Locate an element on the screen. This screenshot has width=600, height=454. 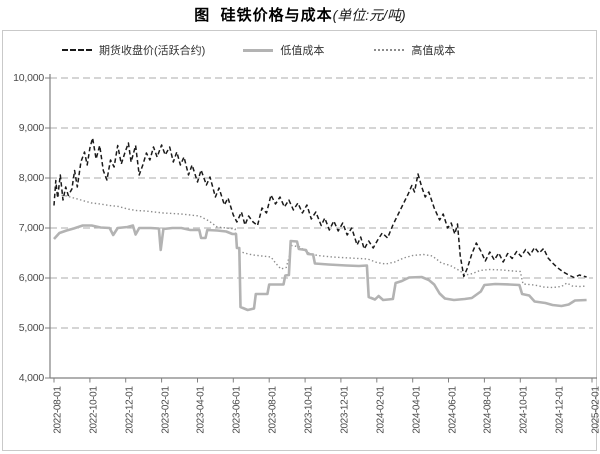
y-tick-label: 8,000 is located at coordinates (31, 177).